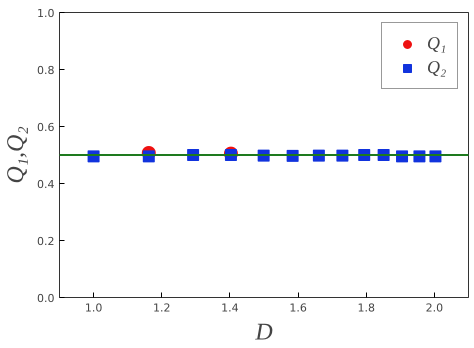 The height and width of the screenshot is (348, 474). What do you see at coordinates (298, 308) in the screenshot?
I see `x-tick-label: 1.6` at bounding box center [298, 308].